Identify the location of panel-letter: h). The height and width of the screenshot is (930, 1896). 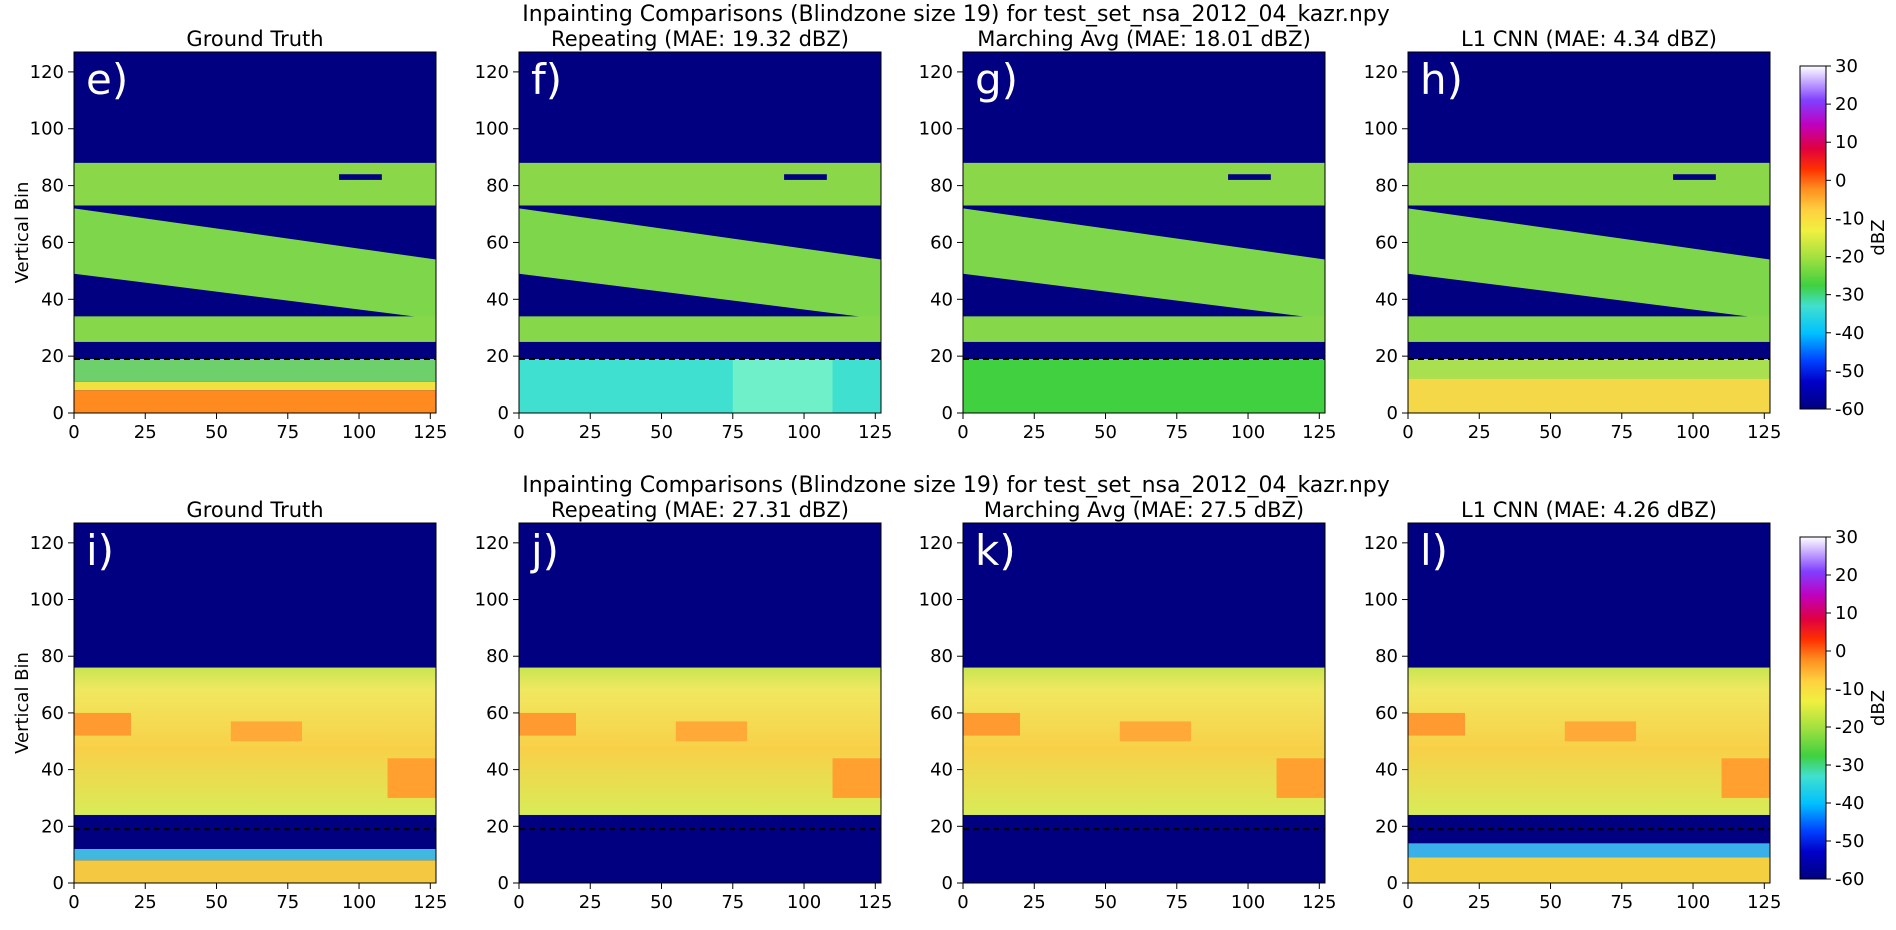
(1441, 79).